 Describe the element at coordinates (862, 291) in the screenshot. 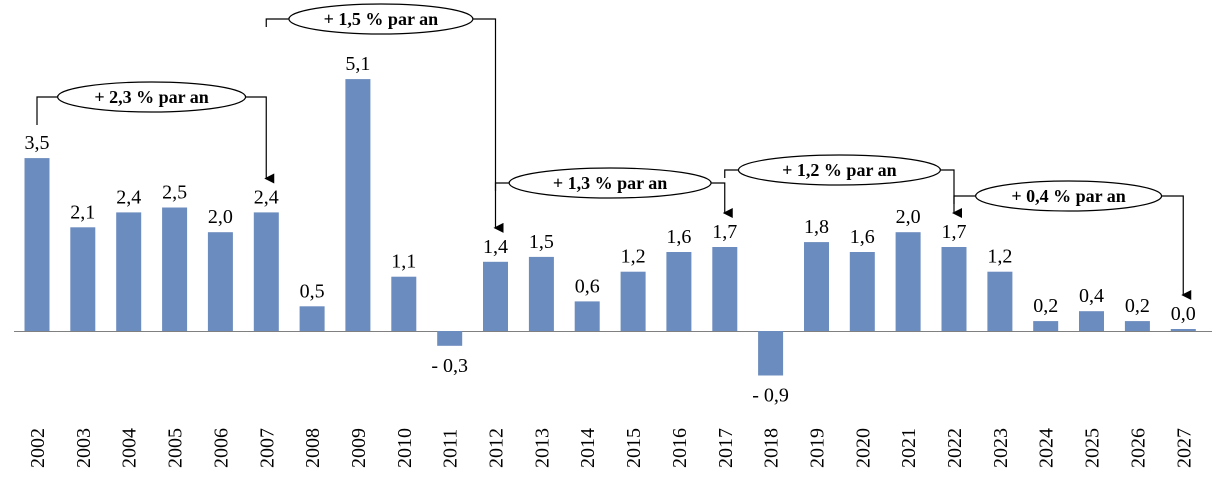

I see `bar-2020` at that location.